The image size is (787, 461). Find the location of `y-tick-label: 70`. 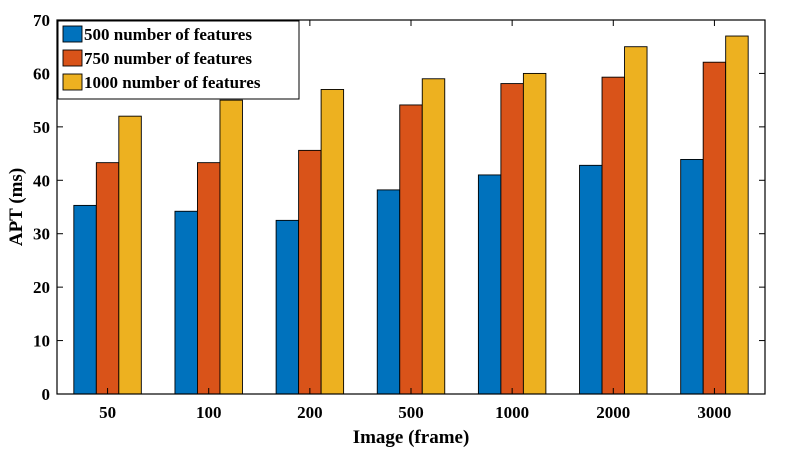

y-tick-label: 70 is located at coordinates (41, 20).